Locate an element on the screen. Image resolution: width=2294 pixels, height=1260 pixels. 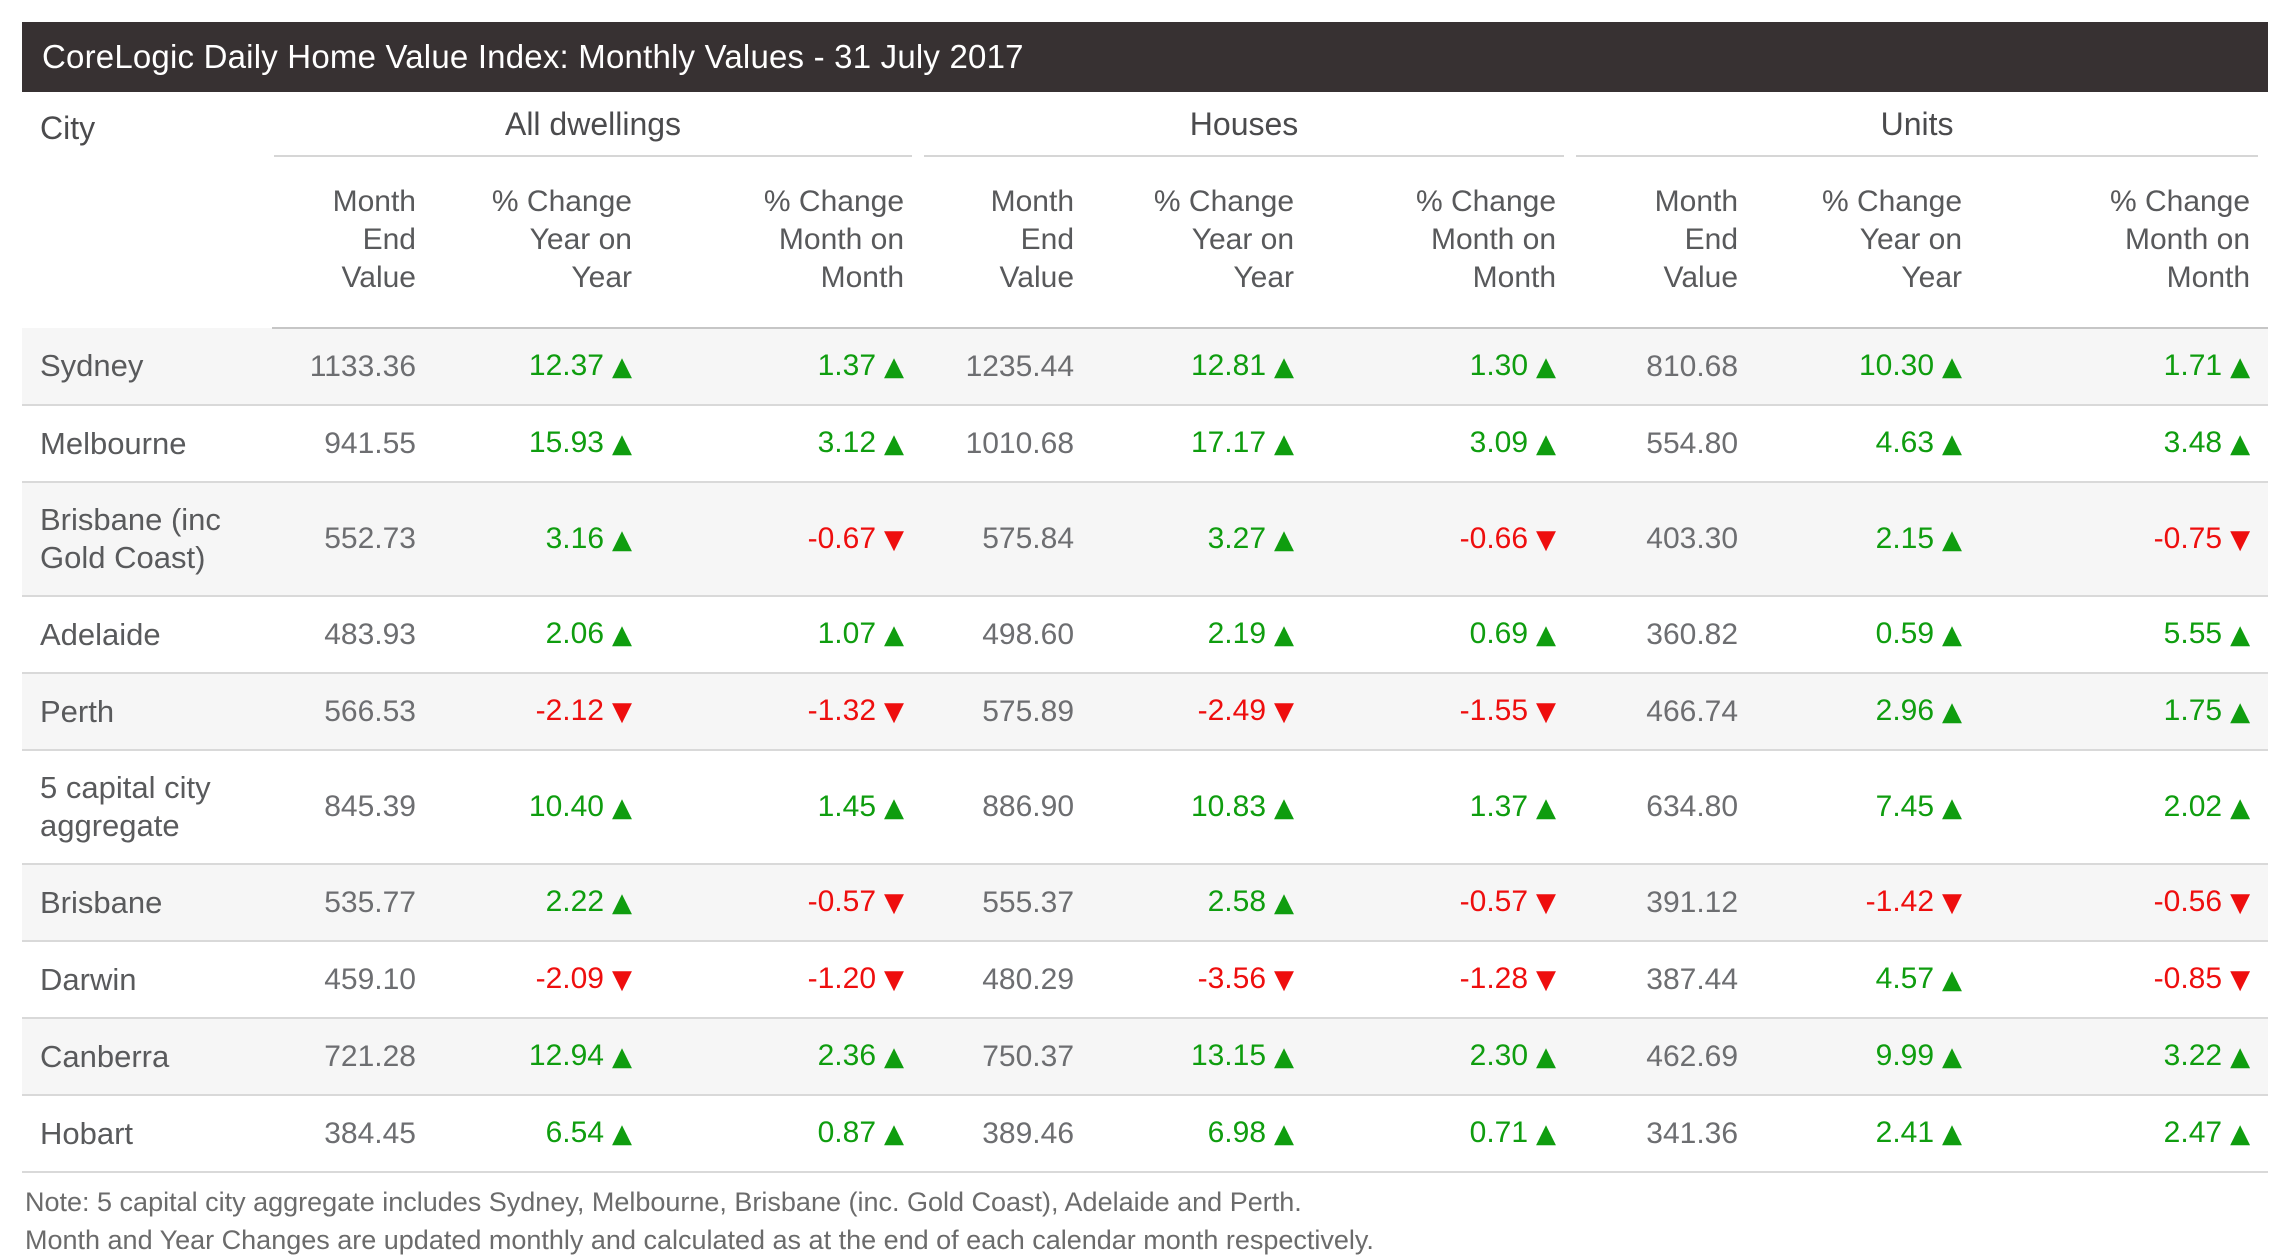
group-header-all-dwellings: All dwellings is located at coordinates (597, 124).